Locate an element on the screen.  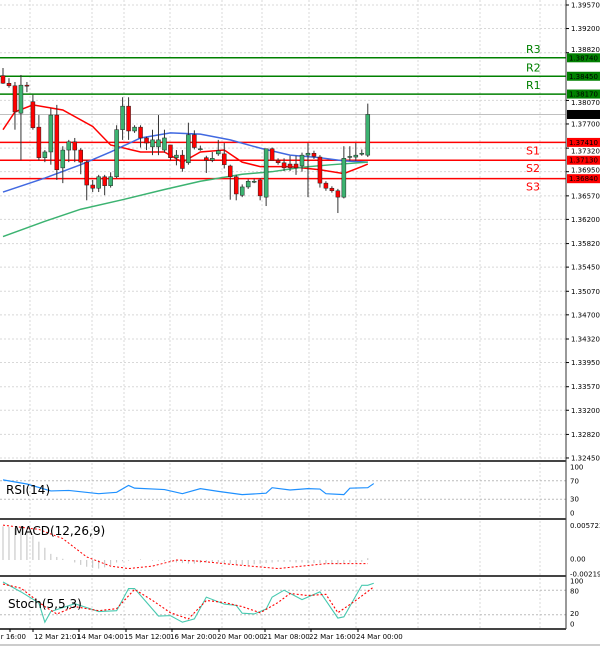
level-label-s3: S3 is located at coordinates (533, 187).